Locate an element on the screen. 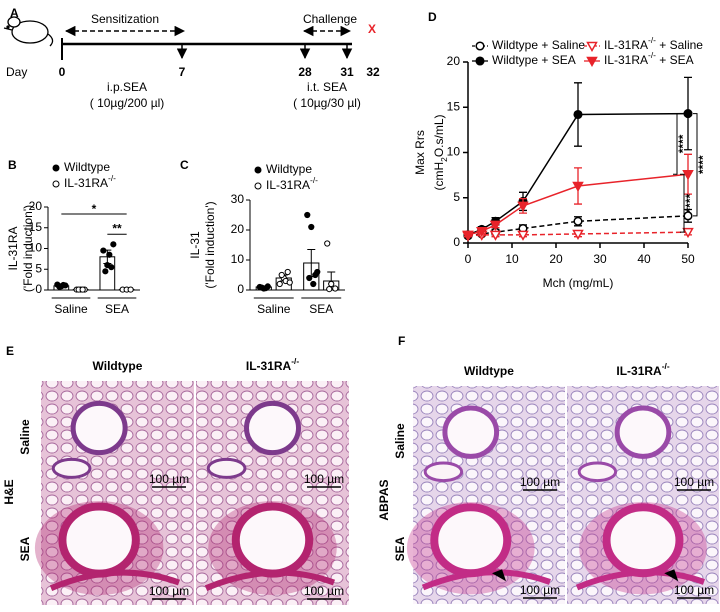 This screenshot has height=612, width=720. y-label-part: (cmH is located at coordinates (439, 176).